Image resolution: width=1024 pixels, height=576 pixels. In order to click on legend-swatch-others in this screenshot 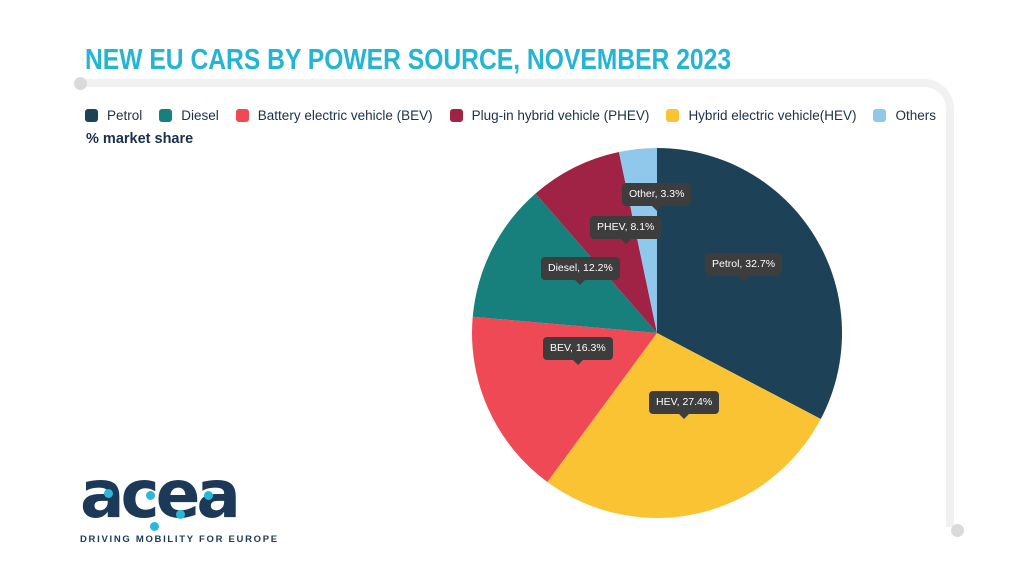, I will do `click(880, 115)`.